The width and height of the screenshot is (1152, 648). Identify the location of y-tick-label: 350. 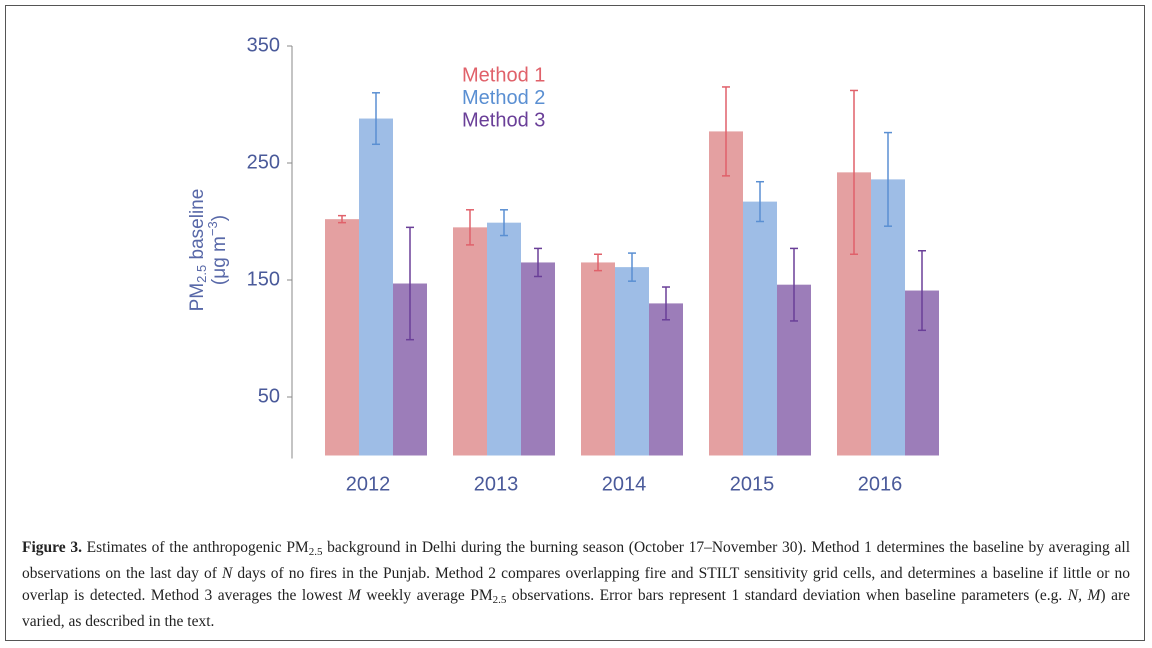
(263, 45).